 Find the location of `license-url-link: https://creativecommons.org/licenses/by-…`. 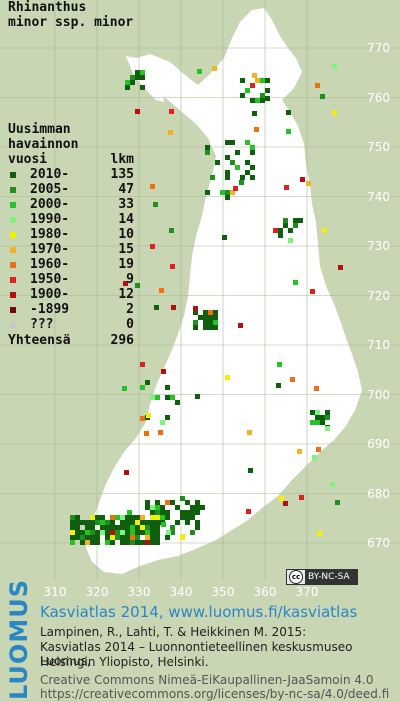

license-url-link: https://creativecommons.org/licenses/by-… is located at coordinates (215, 694).